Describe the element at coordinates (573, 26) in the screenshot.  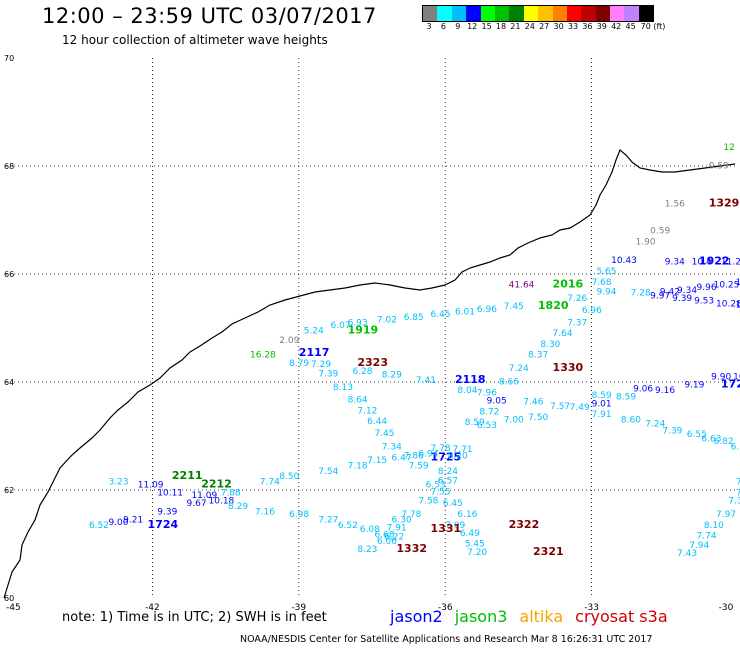
I see `colorbar-label: 33` at that location.